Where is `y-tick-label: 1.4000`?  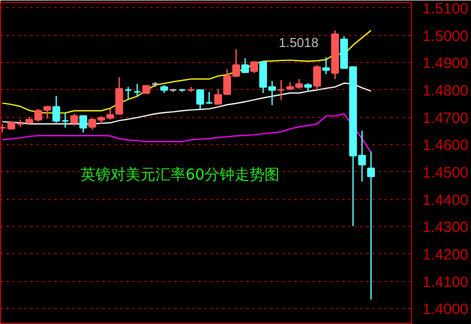
y-tick-label: 1.4000 is located at coordinates (445, 309).